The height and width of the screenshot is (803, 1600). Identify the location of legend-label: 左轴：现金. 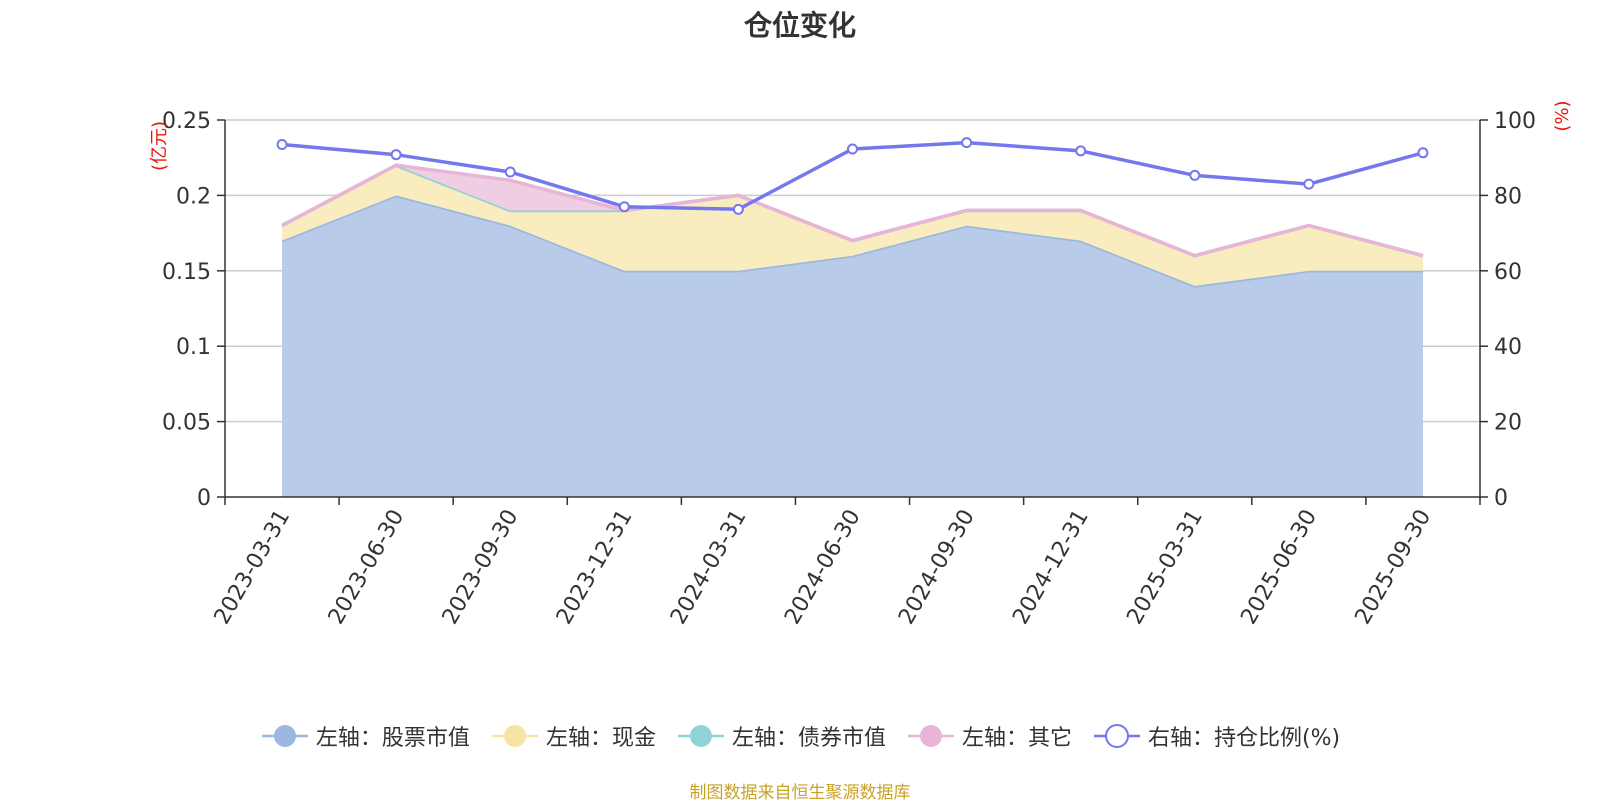
(600, 738).